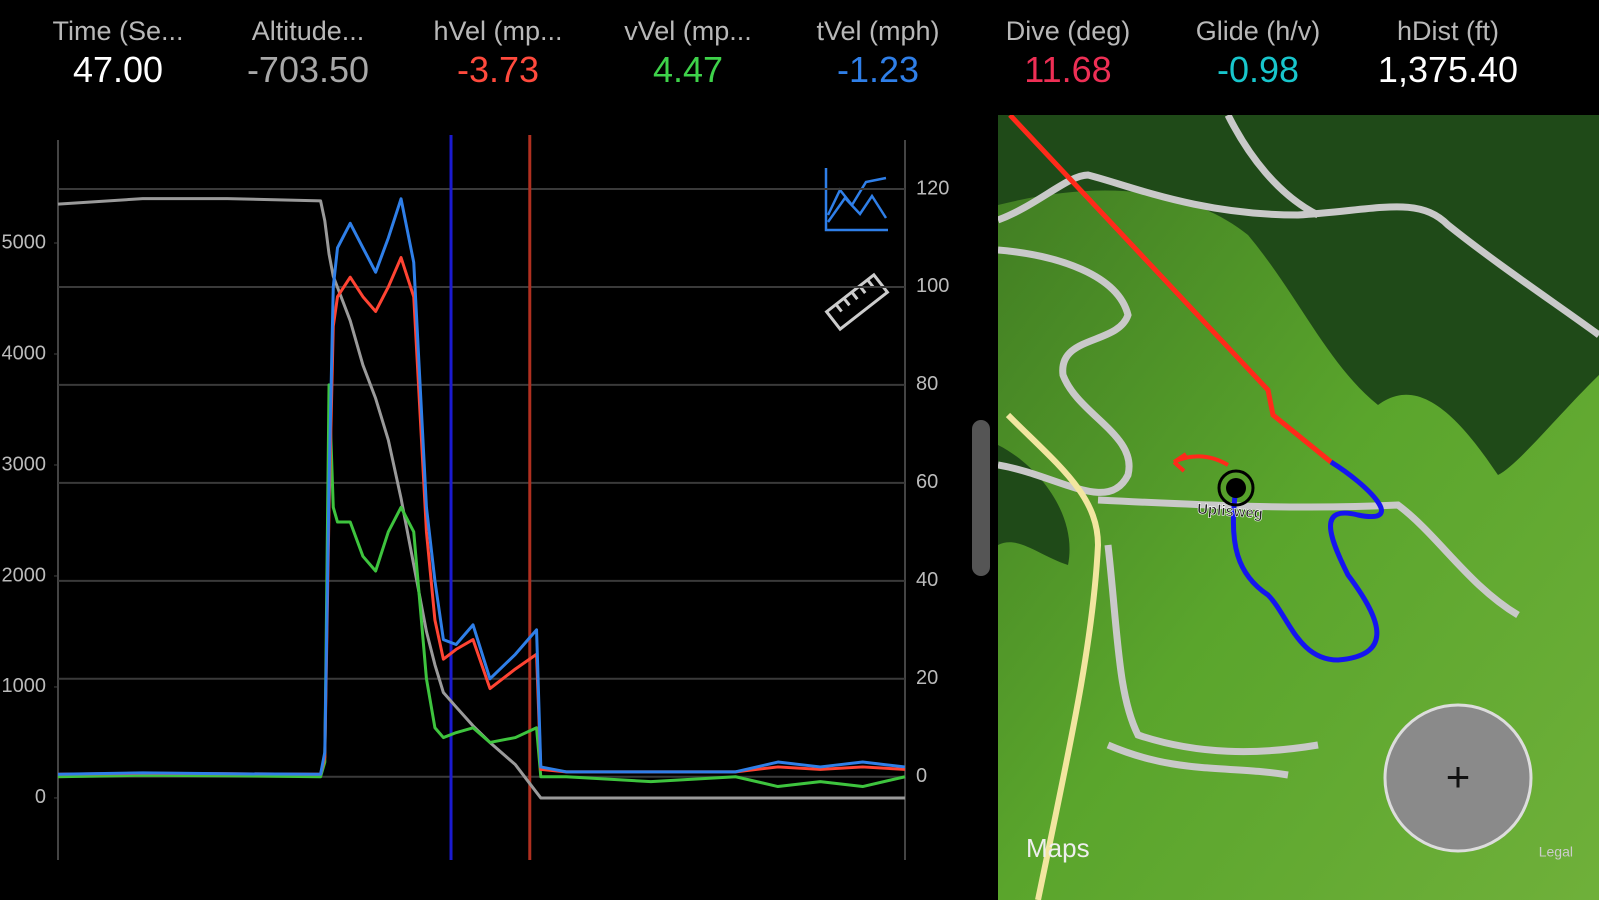 The image size is (1599, 900). Describe the element at coordinates (1068, 69) in the screenshot. I see `stat-value: 11.68` at that location.